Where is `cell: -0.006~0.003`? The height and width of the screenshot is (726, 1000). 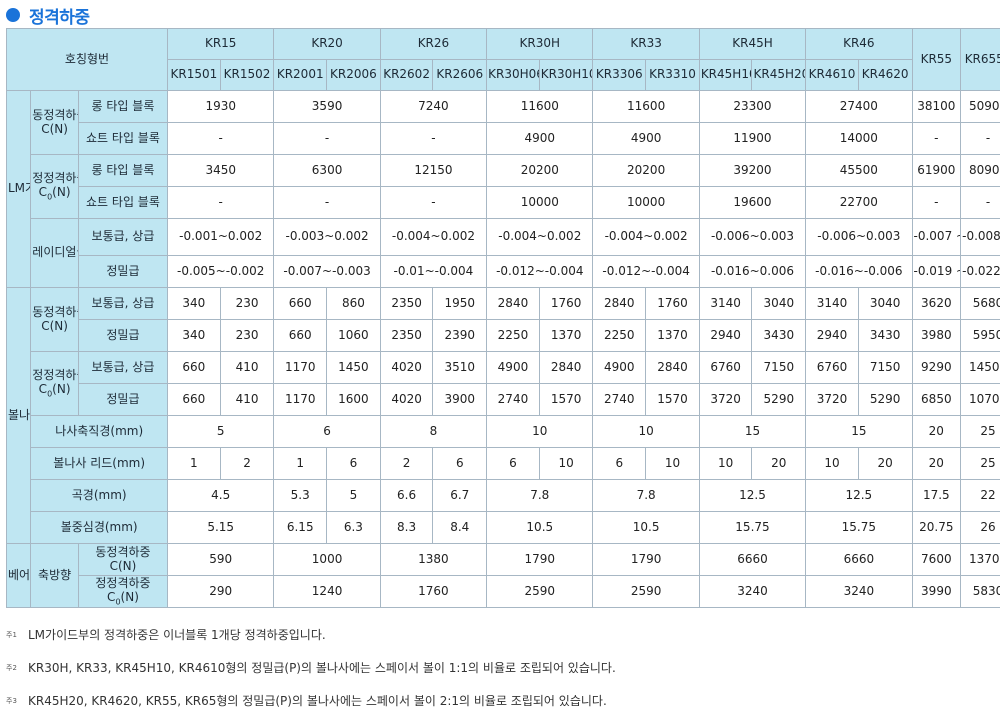
cell: -0.006~0.003 is located at coordinates (859, 237).